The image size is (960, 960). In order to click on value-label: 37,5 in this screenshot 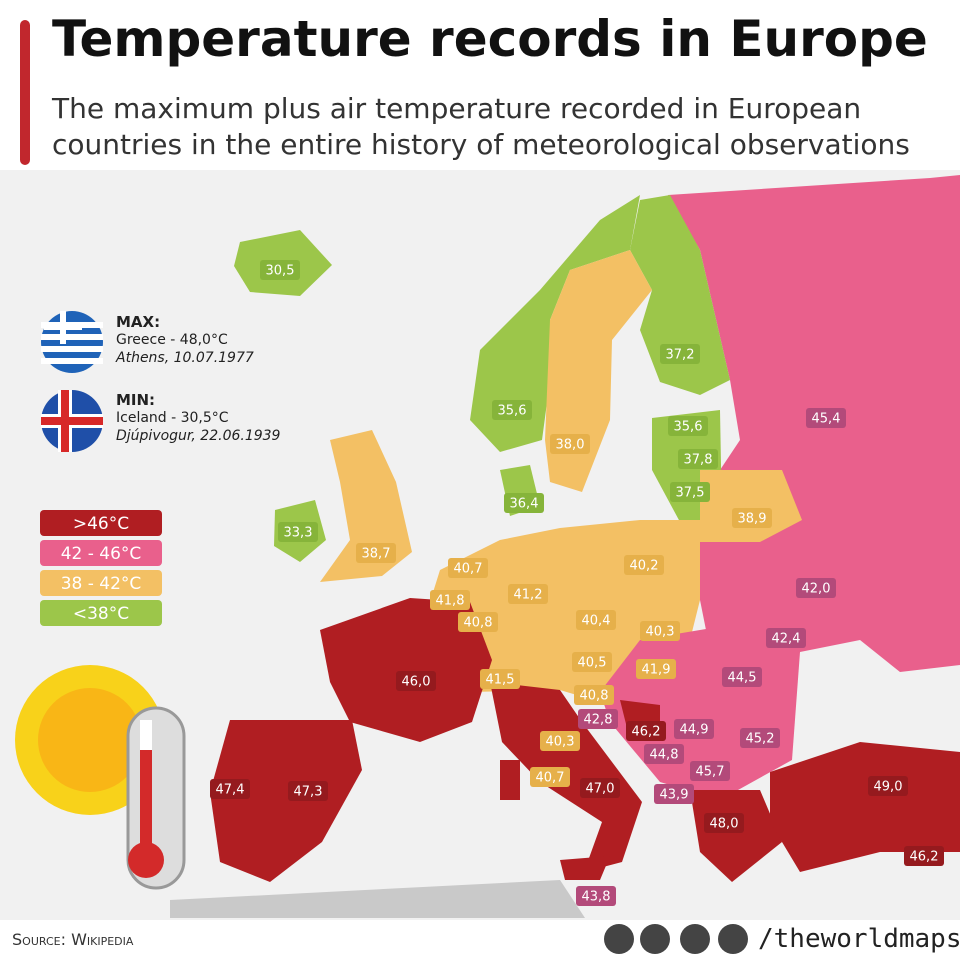, I will do `click(690, 493)`.